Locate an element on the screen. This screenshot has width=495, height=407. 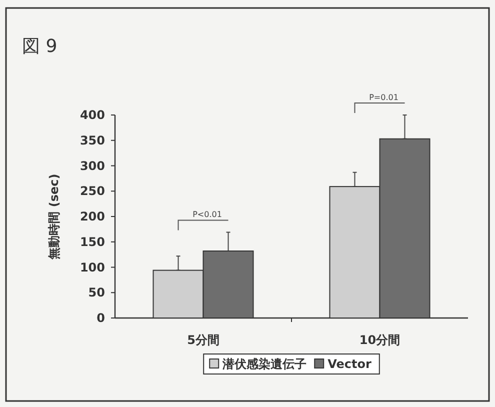
y-tick-label: 400 is located at coordinates (92, 115).